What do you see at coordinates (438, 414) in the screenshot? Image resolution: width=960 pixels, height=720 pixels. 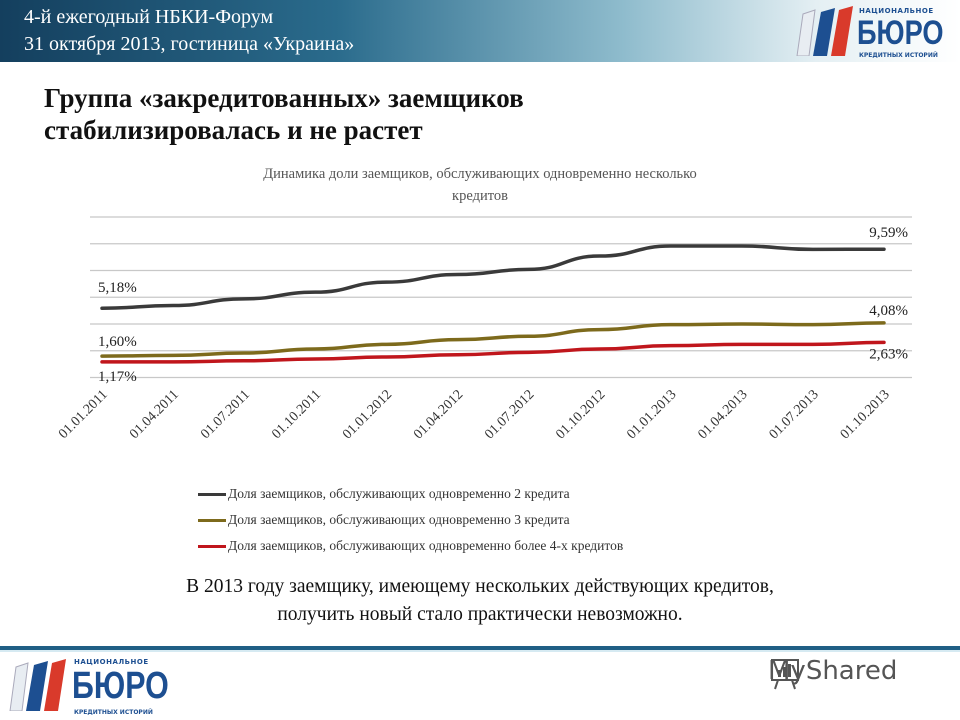 I see `x-tick-label: 01.04.2012` at bounding box center [438, 414].